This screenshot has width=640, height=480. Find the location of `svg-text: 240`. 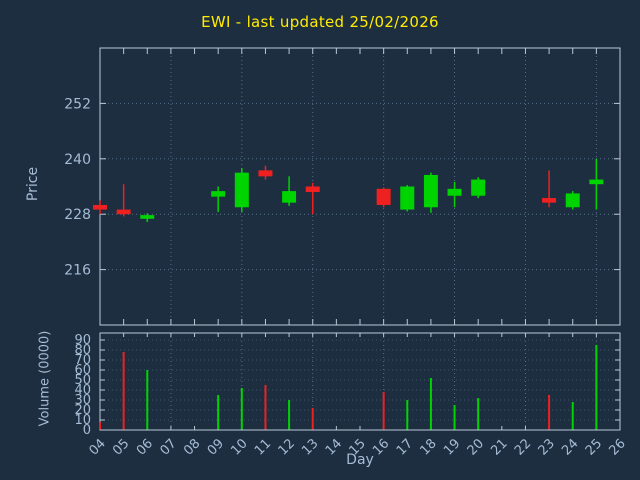

svg-text: 240 is located at coordinates (77, 160).